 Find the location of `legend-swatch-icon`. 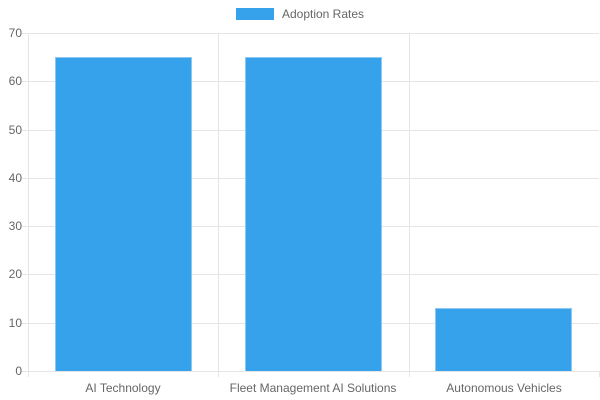

legend-swatch-icon is located at coordinates (254, 14).